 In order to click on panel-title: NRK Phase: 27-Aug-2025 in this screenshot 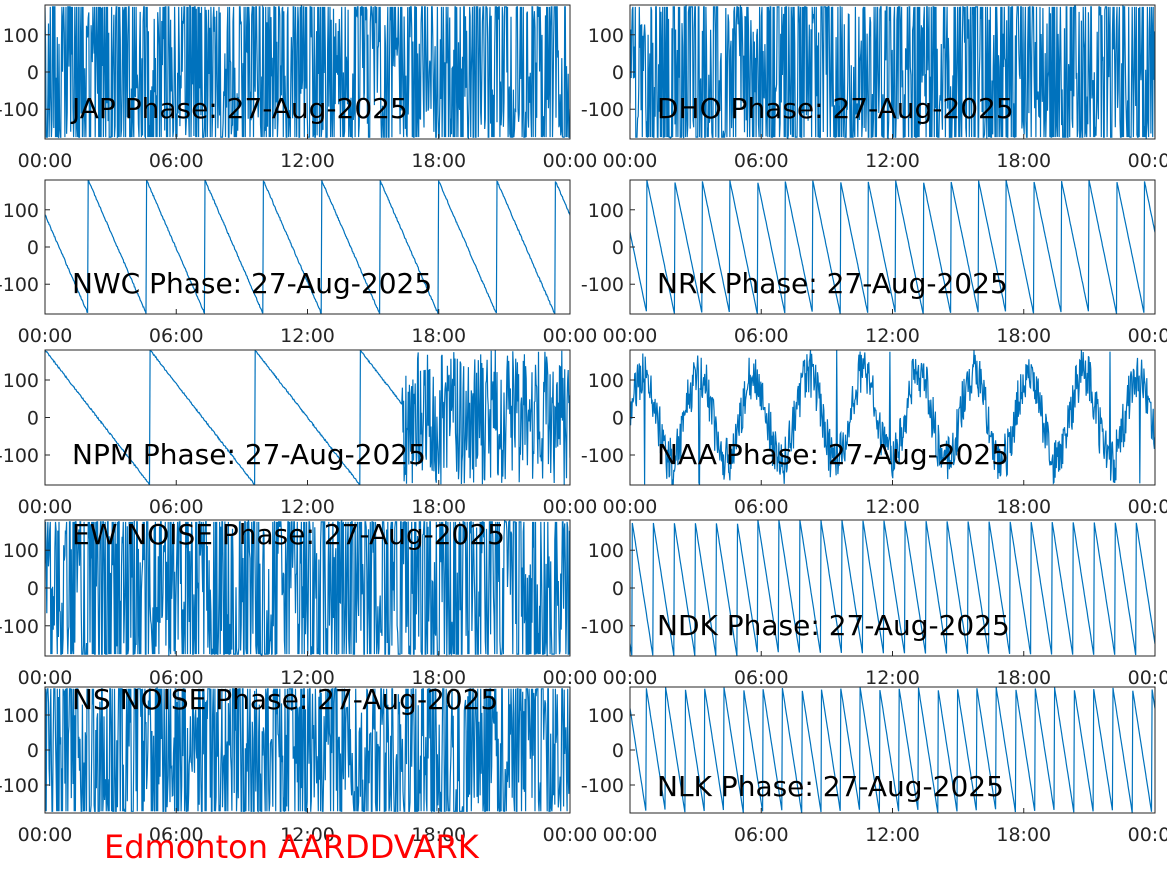, I will do `click(832, 283)`.